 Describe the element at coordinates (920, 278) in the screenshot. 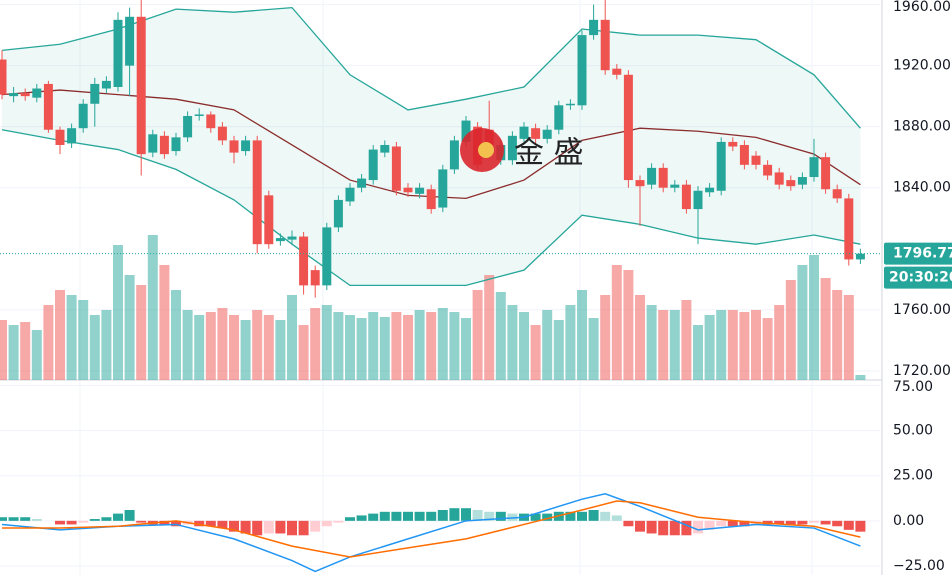

I see `countdown-label: 20:30:20` at that location.